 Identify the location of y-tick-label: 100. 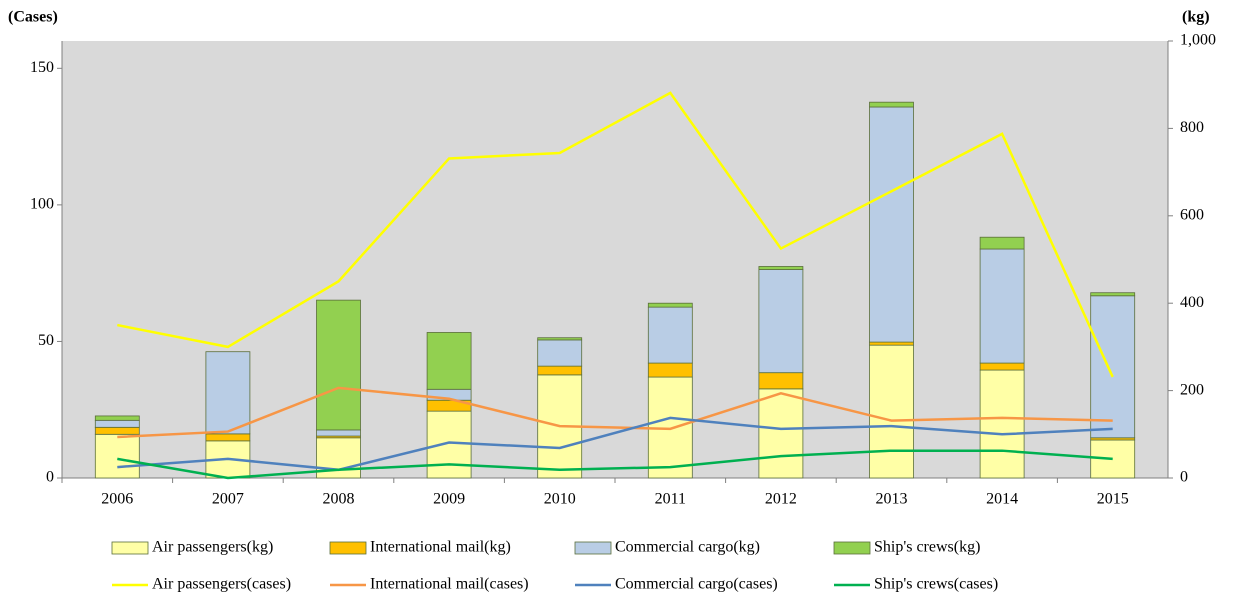
(42, 204).